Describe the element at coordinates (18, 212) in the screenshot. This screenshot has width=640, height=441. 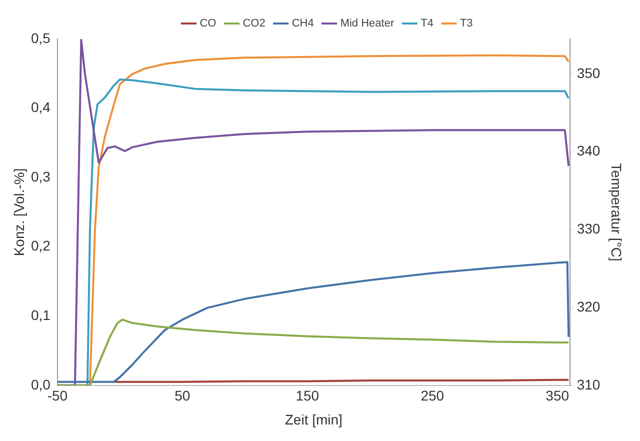
I see `y-axis-title: Konz. [Vol.-%]` at that location.